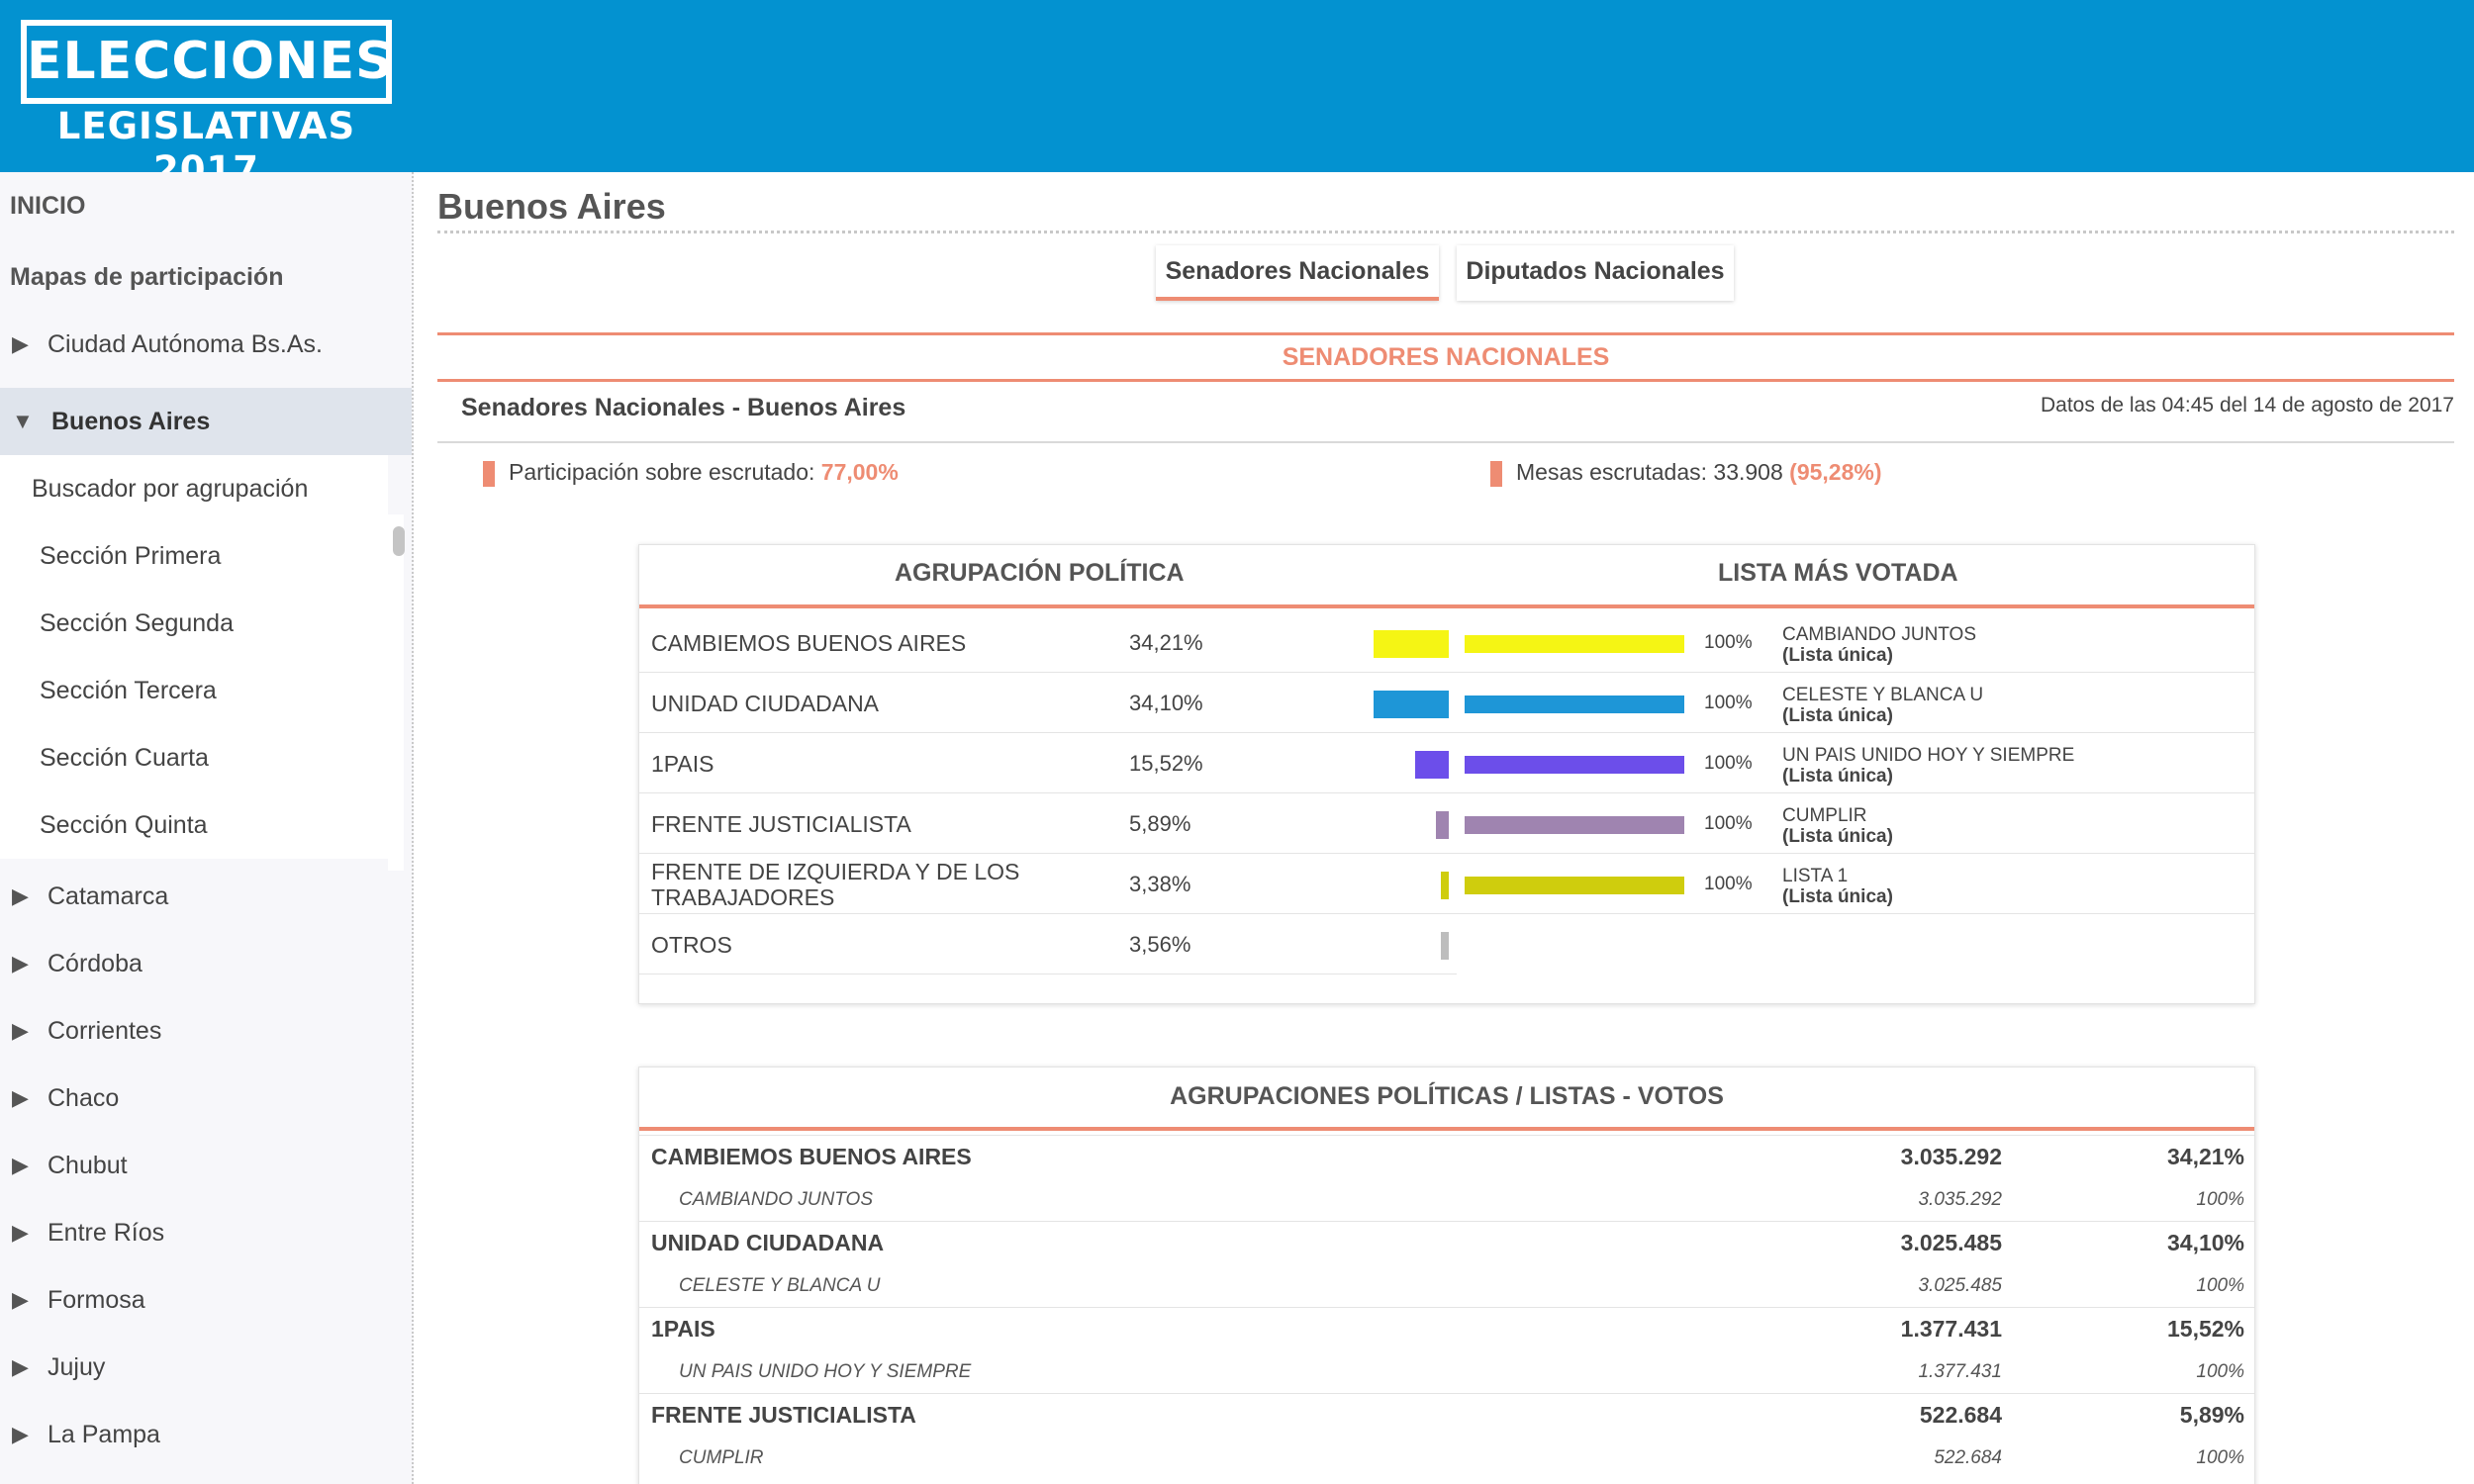 Image resolution: width=2474 pixels, height=1484 pixels. I want to click on sidebar-scroll-thumb, so click(399, 541).